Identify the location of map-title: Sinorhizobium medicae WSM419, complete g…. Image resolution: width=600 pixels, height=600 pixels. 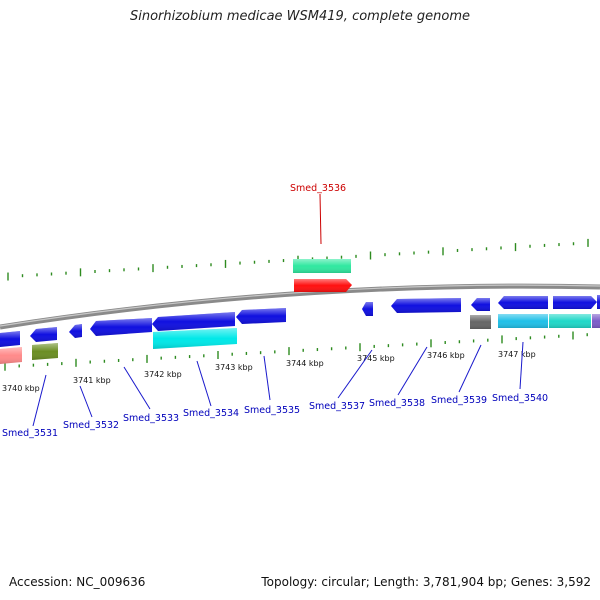
(300, 16).